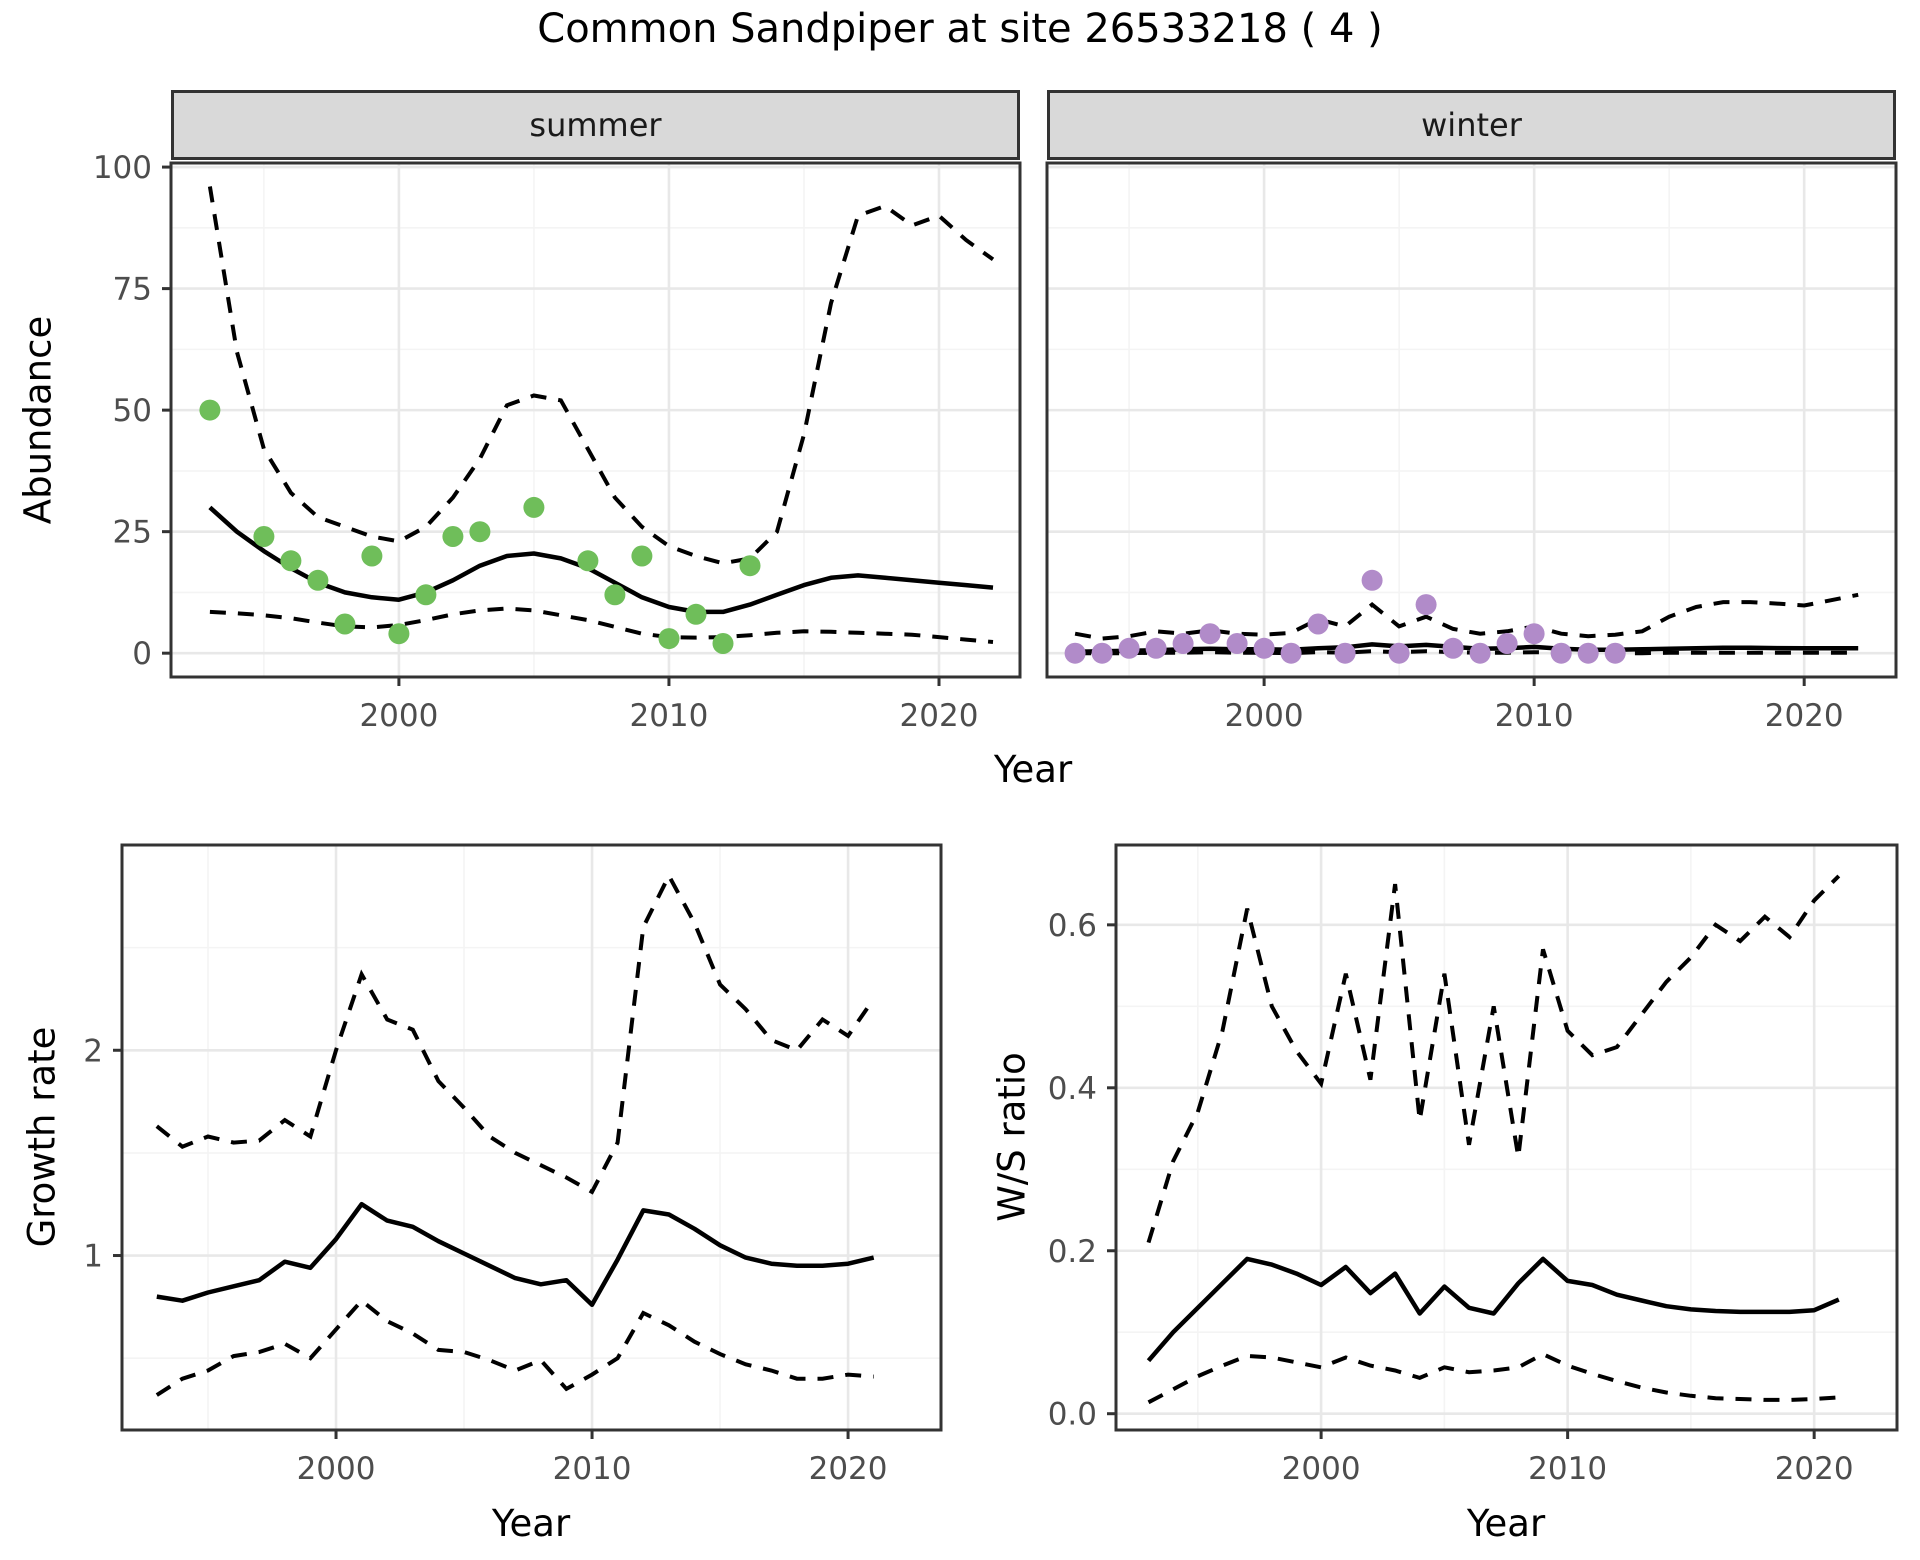 The height and width of the screenshot is (1560, 1920). What do you see at coordinates (132, 290) in the screenshot?
I see `y-tick-label: 75` at bounding box center [132, 290].